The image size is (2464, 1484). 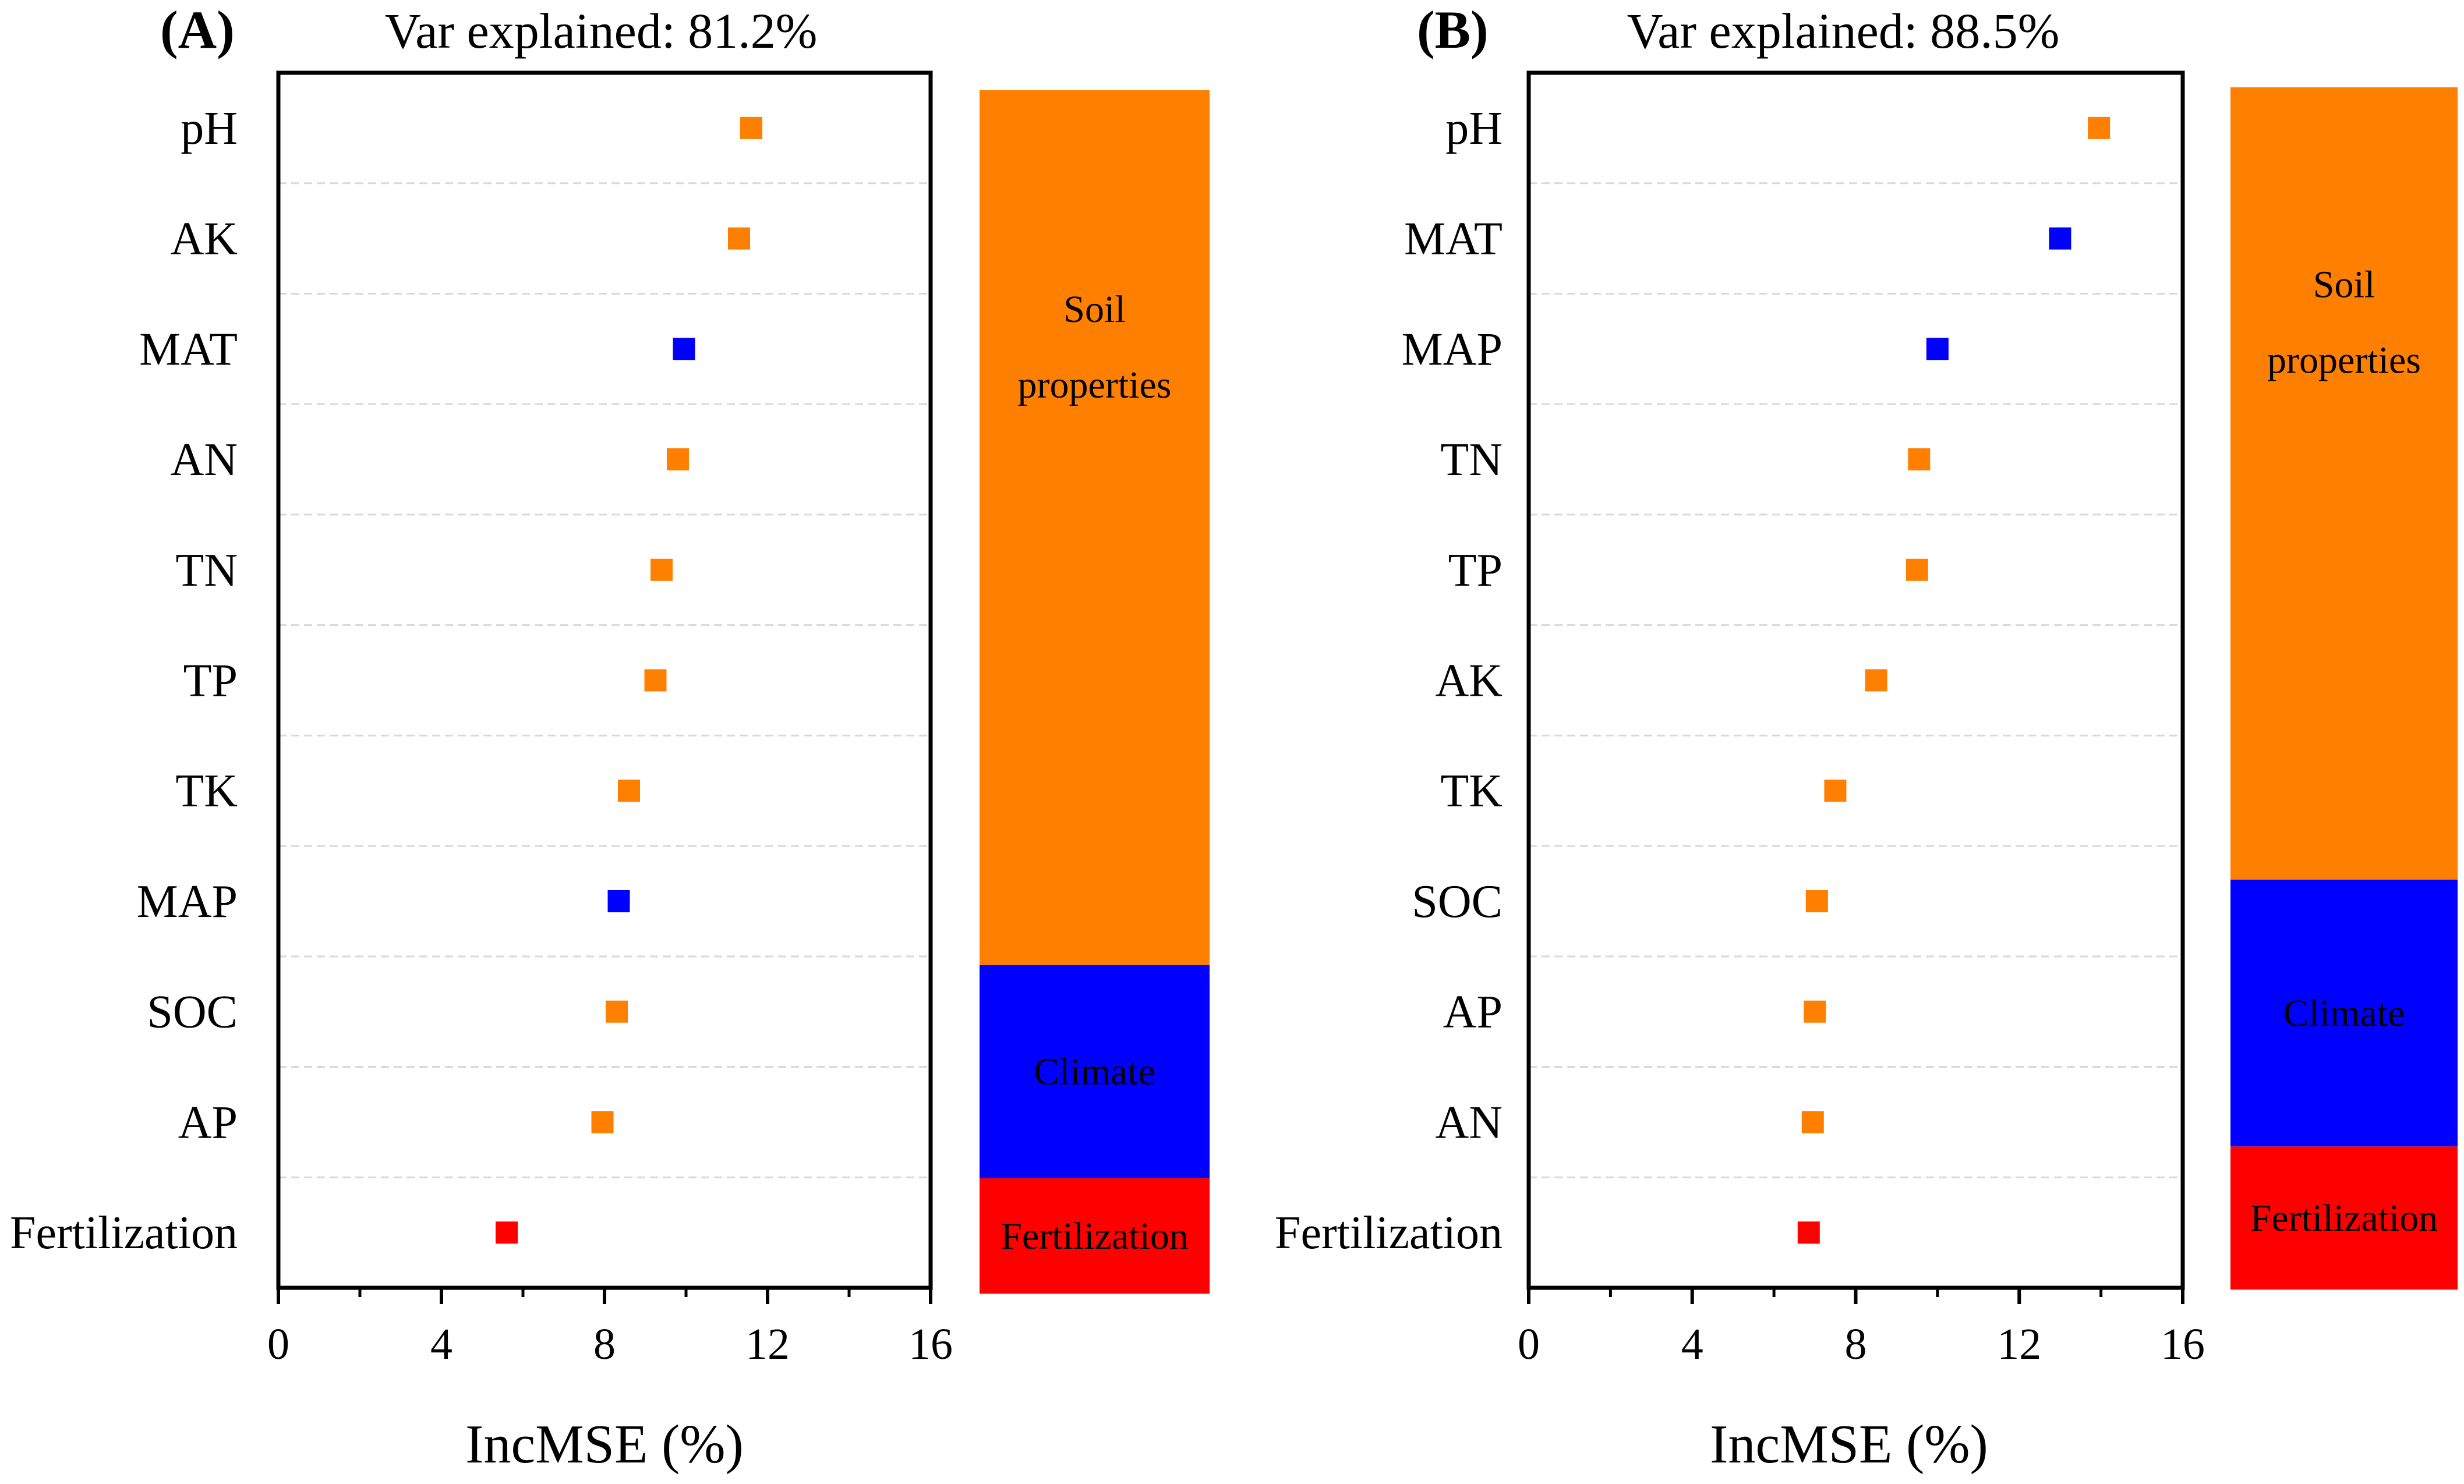 I want to click on panel-label: (A), so click(x=197, y=29).